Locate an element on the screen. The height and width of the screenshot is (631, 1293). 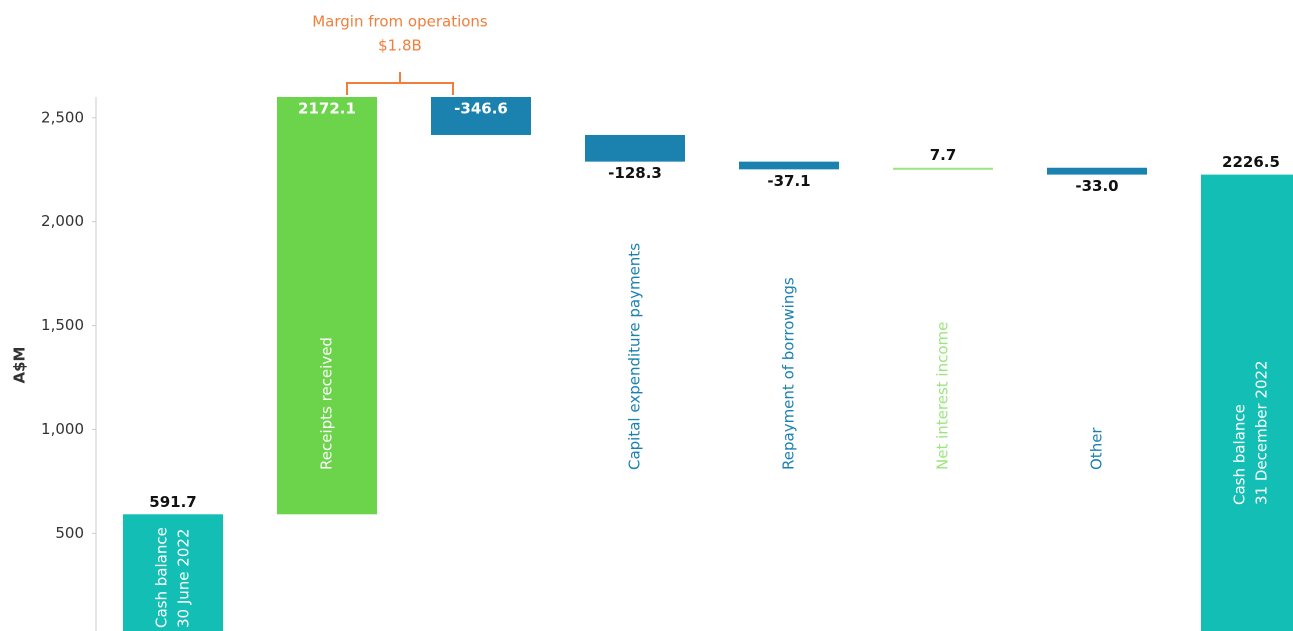
category-label: Receipts received is located at coordinates (327, 403).